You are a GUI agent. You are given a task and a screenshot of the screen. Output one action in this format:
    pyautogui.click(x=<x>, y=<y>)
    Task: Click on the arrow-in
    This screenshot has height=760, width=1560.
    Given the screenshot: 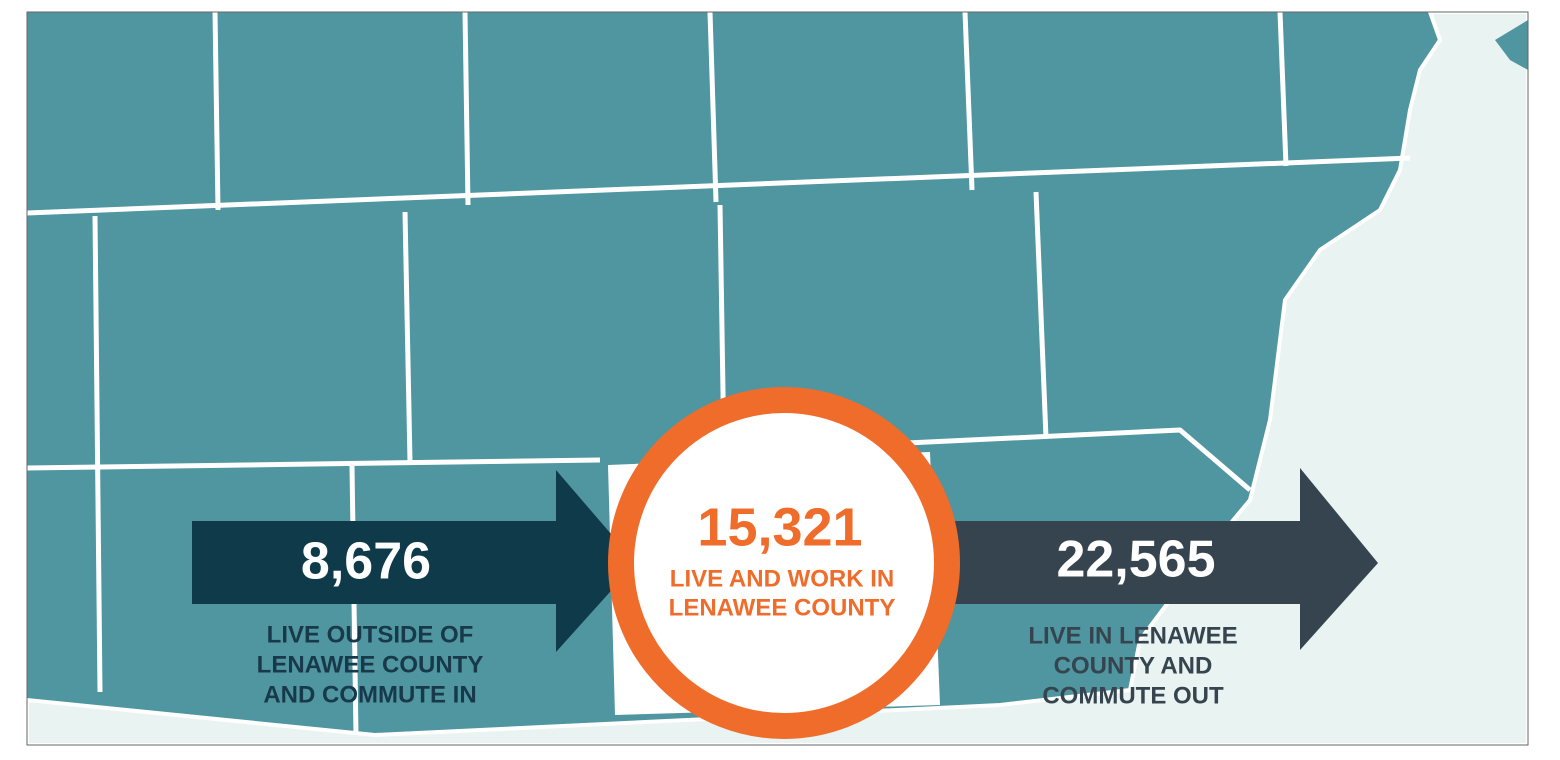 What is the action you would take?
    pyautogui.click(x=414, y=561)
    